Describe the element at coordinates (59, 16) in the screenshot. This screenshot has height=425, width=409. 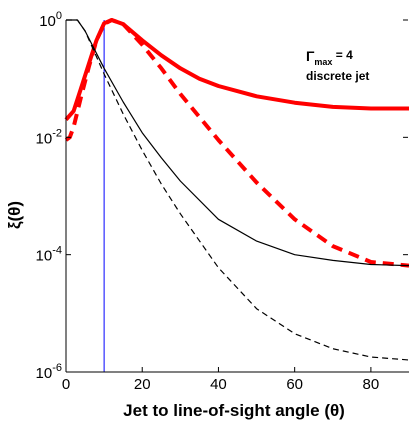
I see `y-tick-exponent: 0` at that location.